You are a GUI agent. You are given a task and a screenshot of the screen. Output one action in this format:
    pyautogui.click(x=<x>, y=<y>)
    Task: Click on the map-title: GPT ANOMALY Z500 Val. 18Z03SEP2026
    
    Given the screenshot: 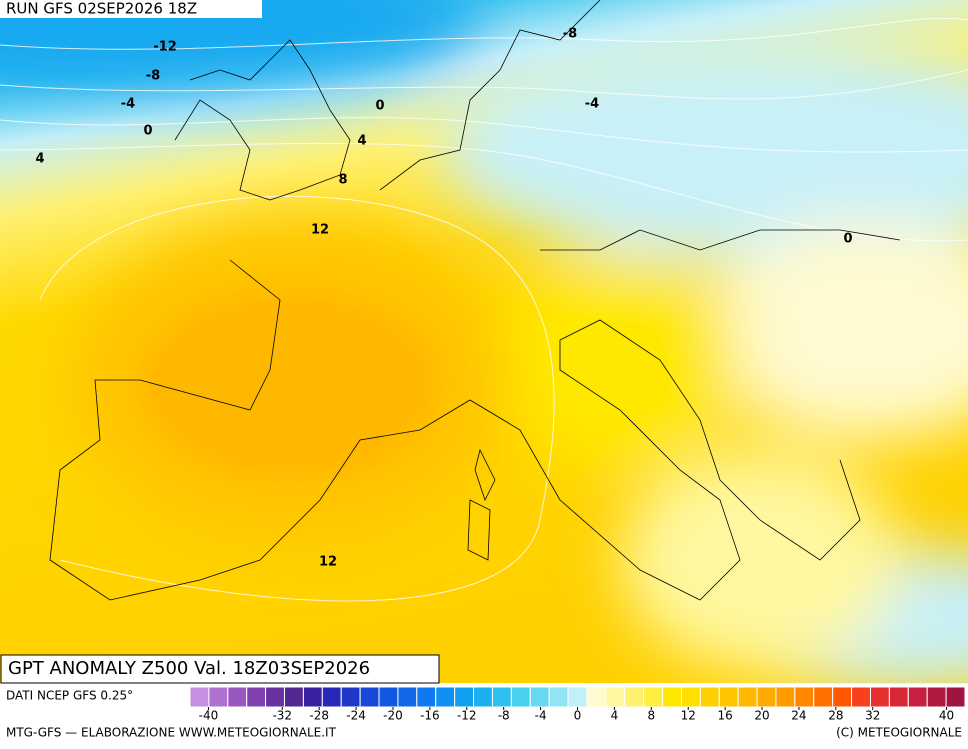 What is the action you would take?
    pyautogui.click(x=189, y=668)
    